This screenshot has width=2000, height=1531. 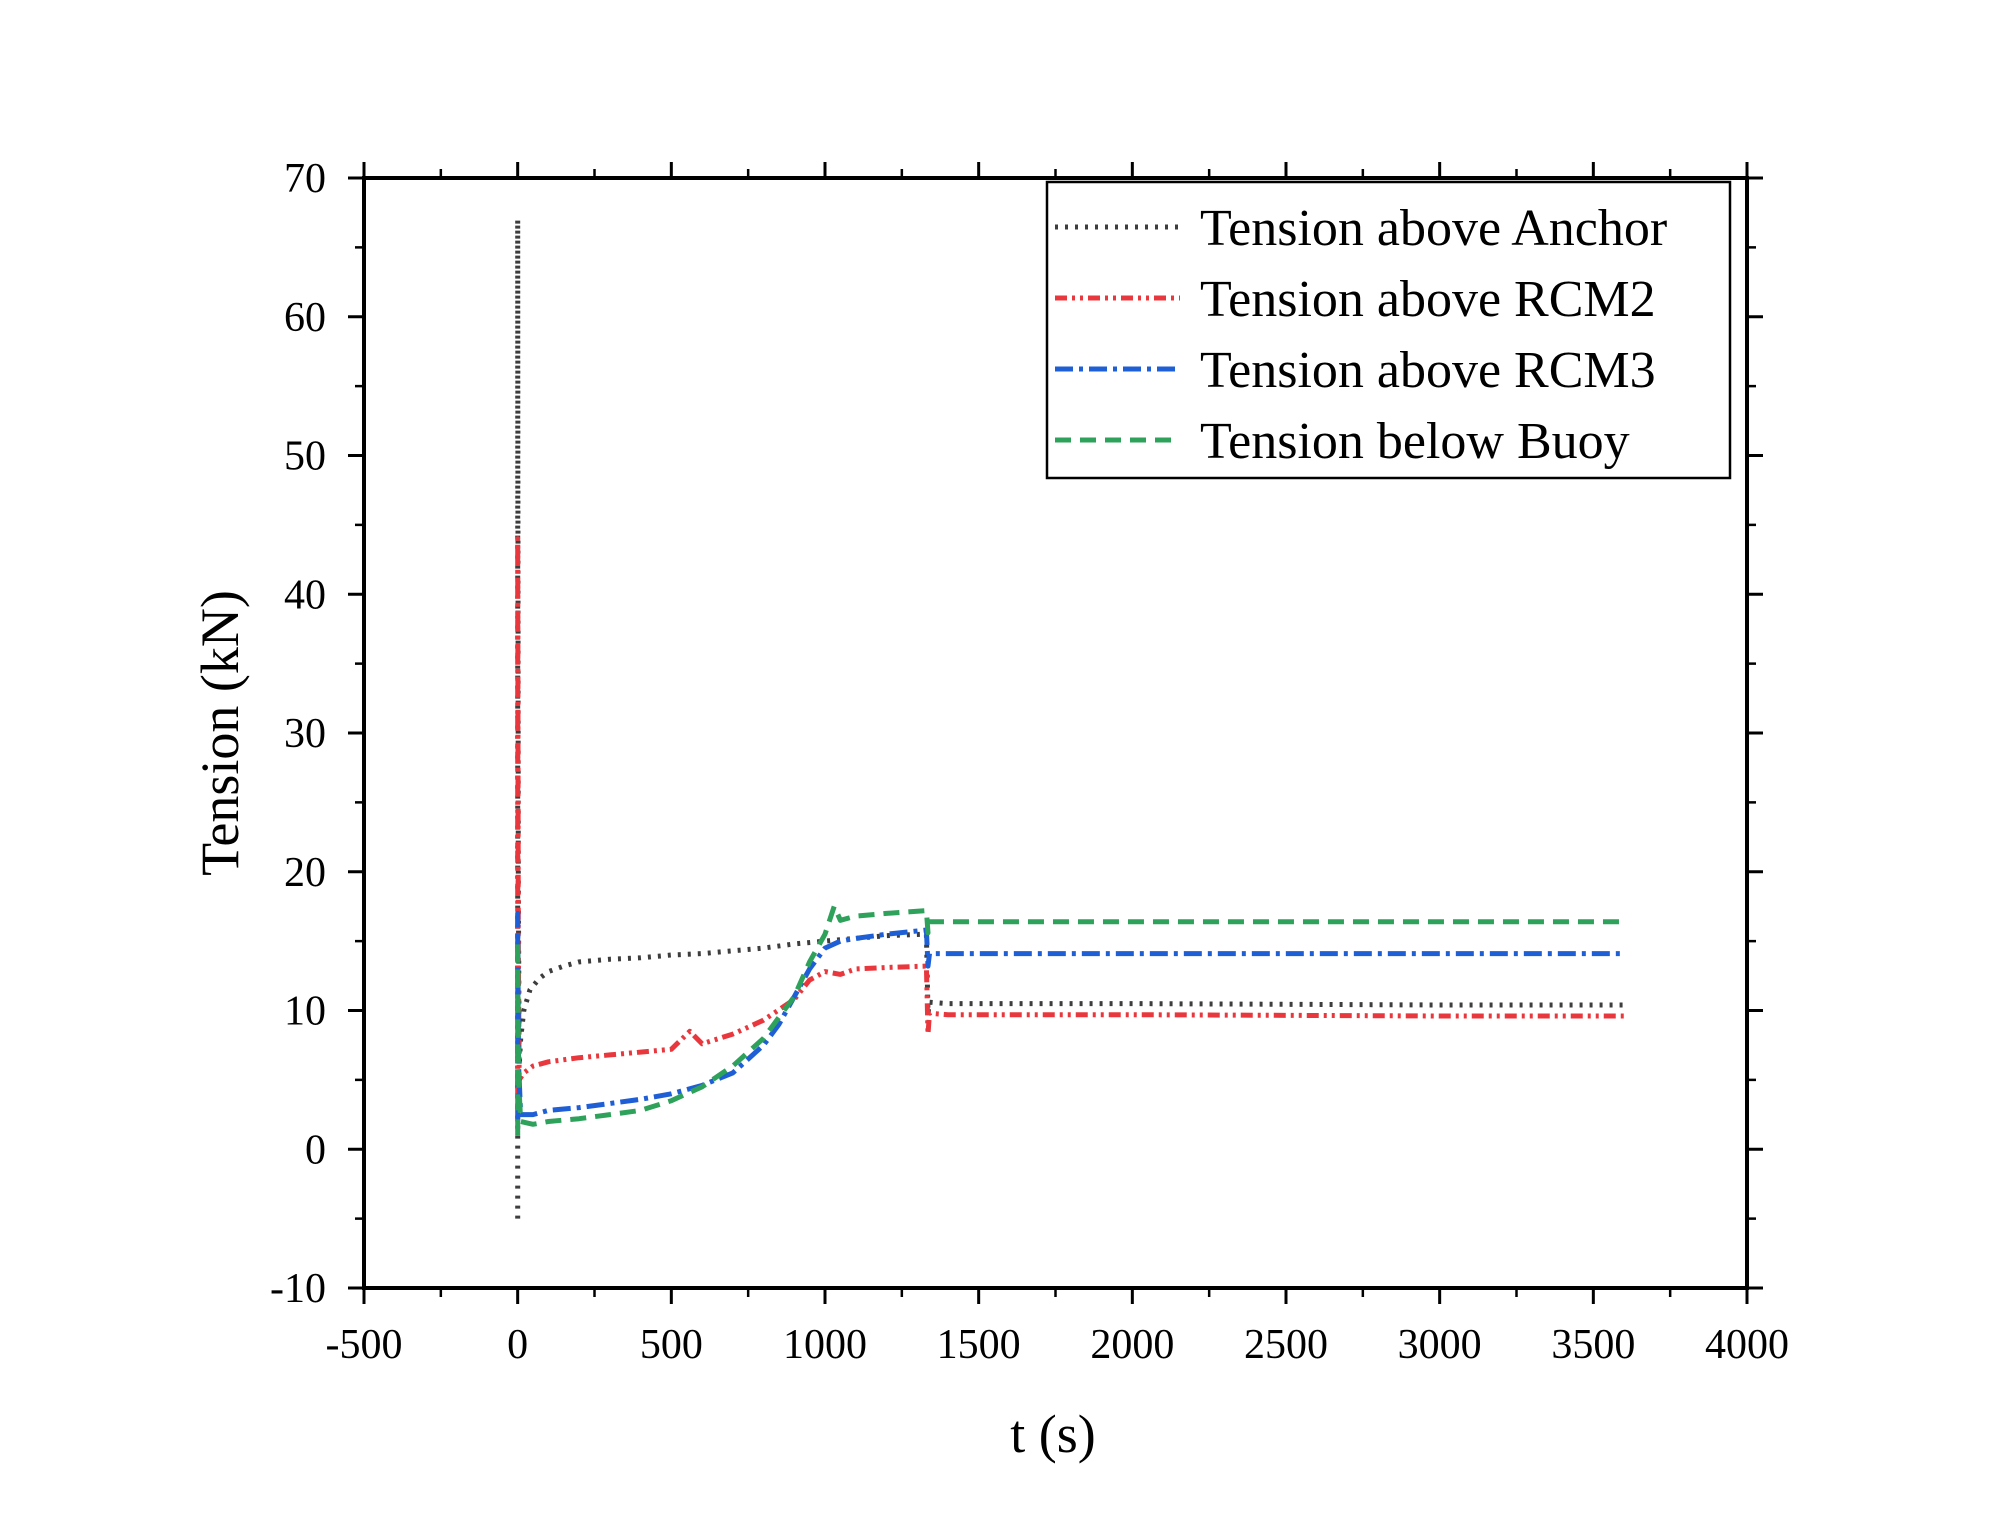 I want to click on y-tick-label: 10, so click(x=305, y=1012).